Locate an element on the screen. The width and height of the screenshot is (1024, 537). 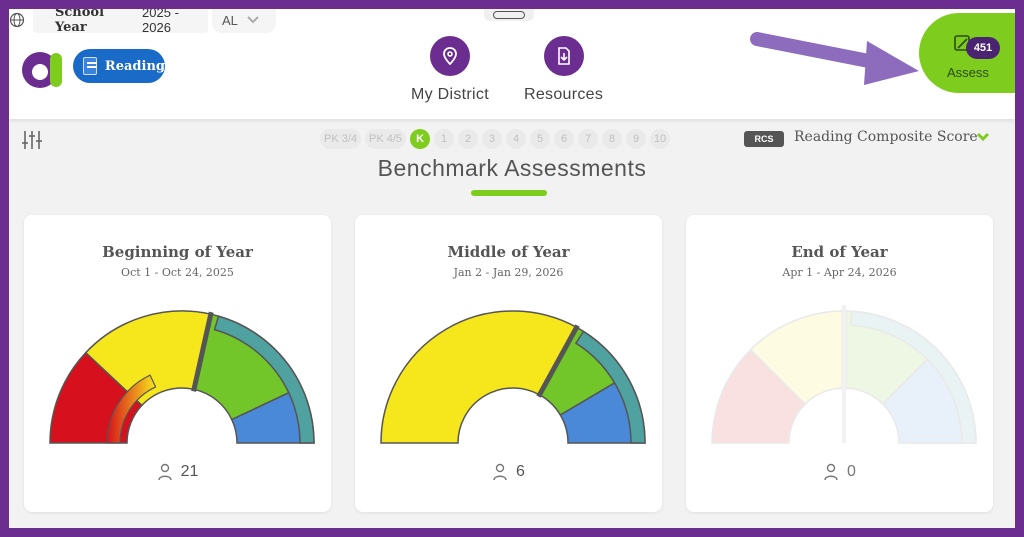
student-count-value: 6 is located at coordinates (520, 471).